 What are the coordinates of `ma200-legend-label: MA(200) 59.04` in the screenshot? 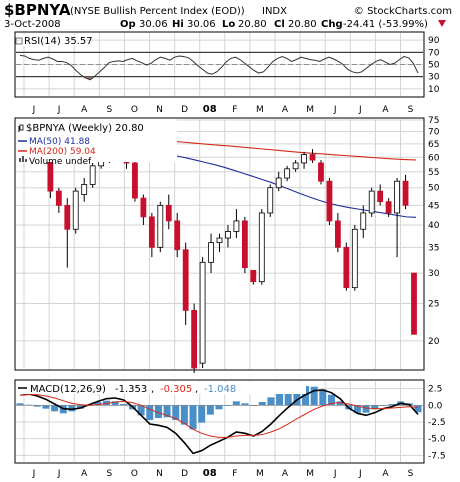 It's located at (62, 152).